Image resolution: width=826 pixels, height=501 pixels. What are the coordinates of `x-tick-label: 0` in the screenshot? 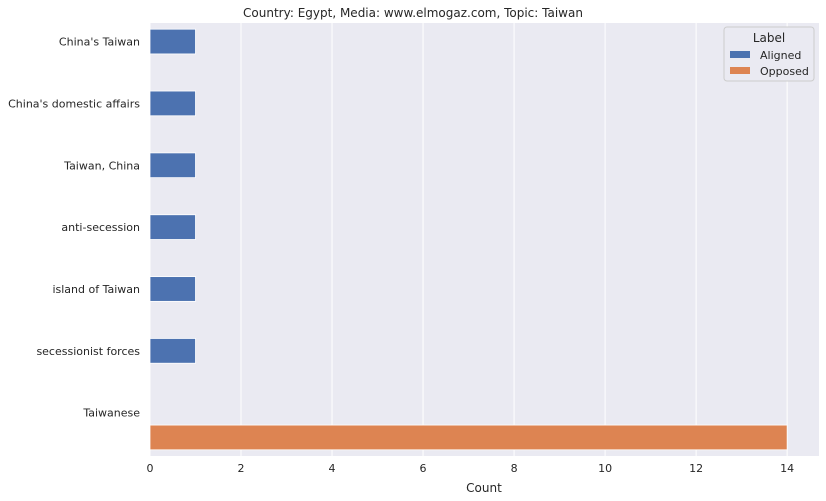 It's located at (150, 468).